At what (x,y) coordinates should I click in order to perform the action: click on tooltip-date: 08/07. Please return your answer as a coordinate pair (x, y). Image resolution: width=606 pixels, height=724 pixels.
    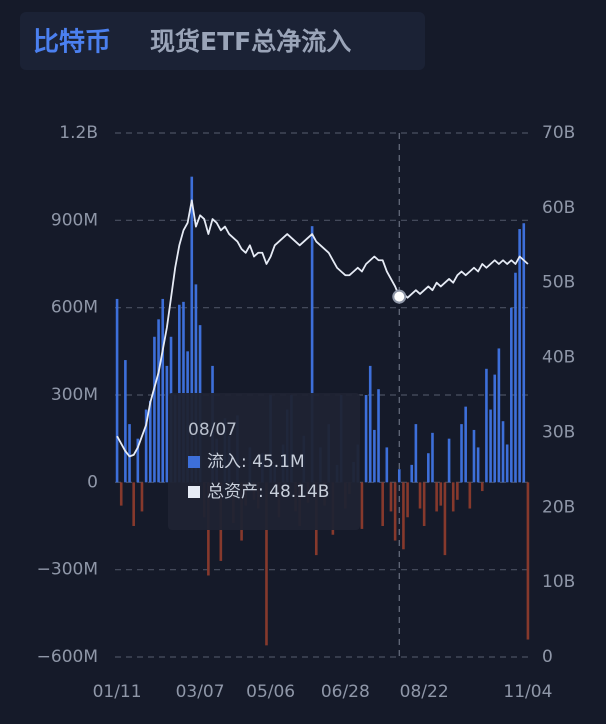
    Looking at the image, I should click on (212, 430).